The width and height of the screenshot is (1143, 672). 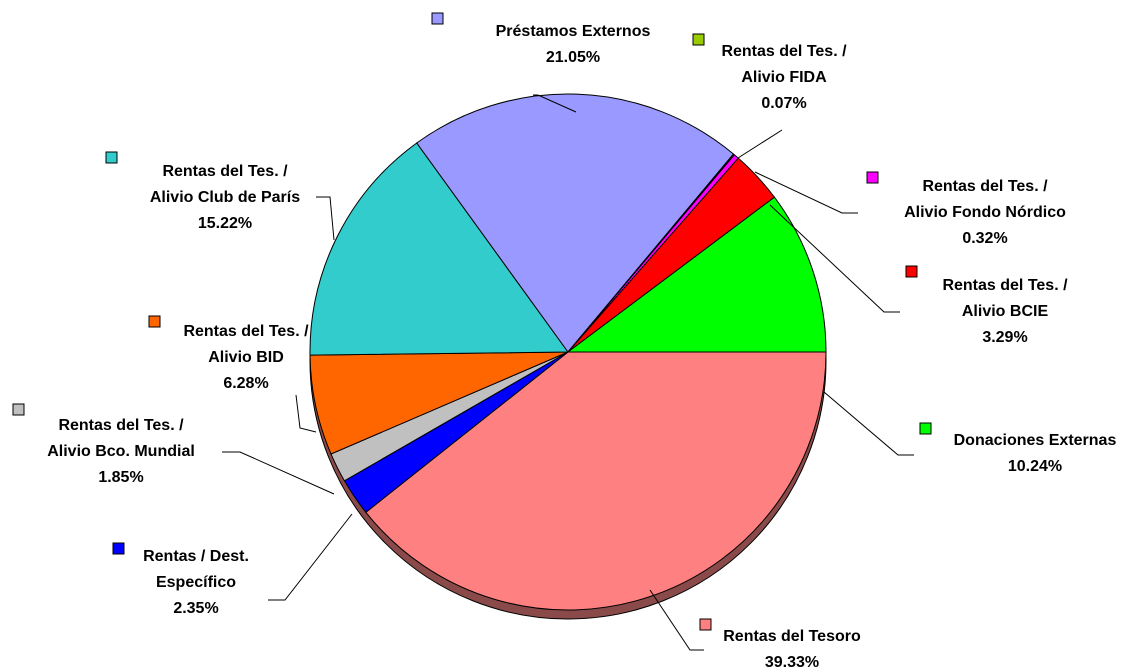 I want to click on value-label: 10.24%, so click(x=1035, y=466).